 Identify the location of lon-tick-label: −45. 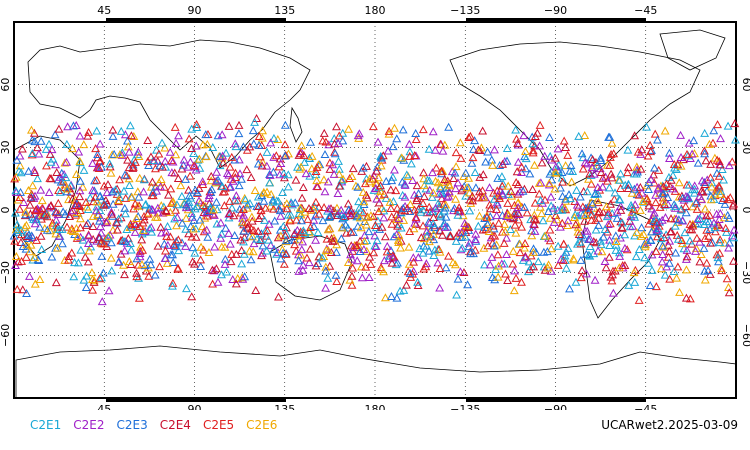
(645, 406).